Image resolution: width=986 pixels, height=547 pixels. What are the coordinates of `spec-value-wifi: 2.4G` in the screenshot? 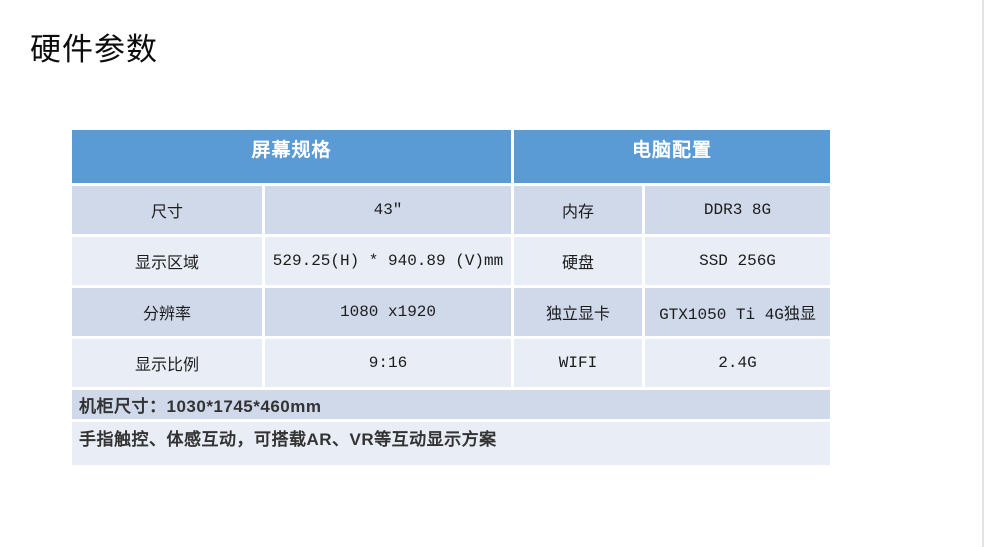 It's located at (737, 363).